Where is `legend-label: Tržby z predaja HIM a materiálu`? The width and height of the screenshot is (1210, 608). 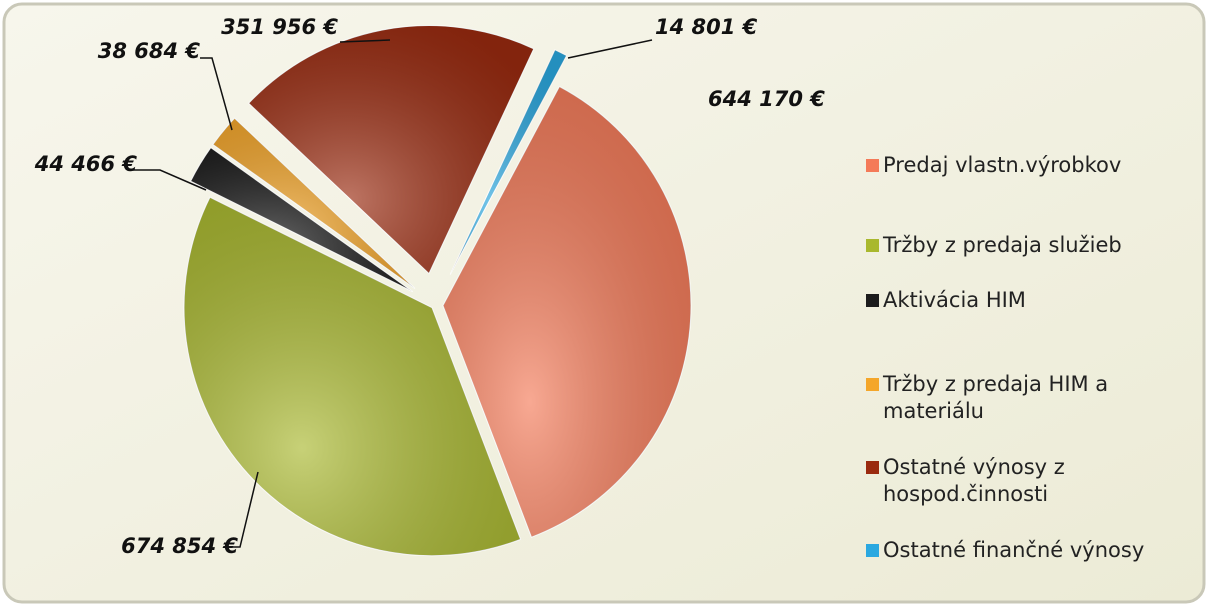
legend-label: Tržby z predaja HIM a materiálu is located at coordinates (996, 397).